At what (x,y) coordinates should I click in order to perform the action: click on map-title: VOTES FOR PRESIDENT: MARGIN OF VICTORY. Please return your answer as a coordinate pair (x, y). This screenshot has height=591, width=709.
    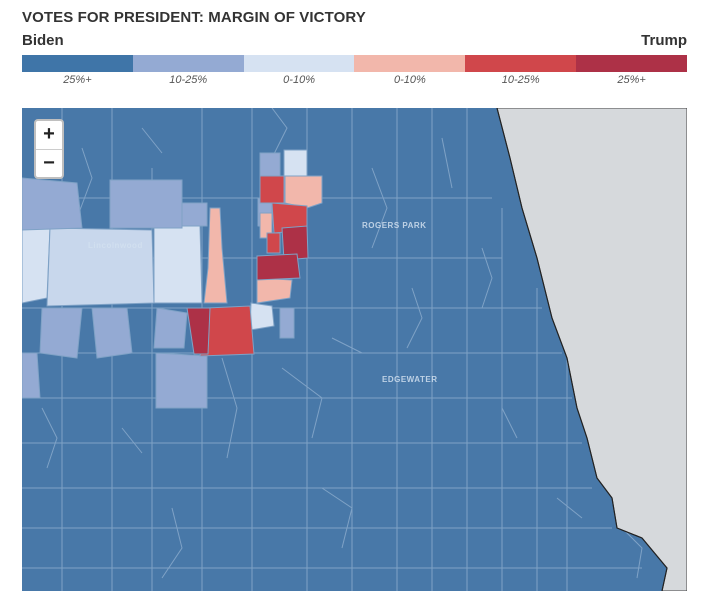
    Looking at the image, I should click on (194, 17).